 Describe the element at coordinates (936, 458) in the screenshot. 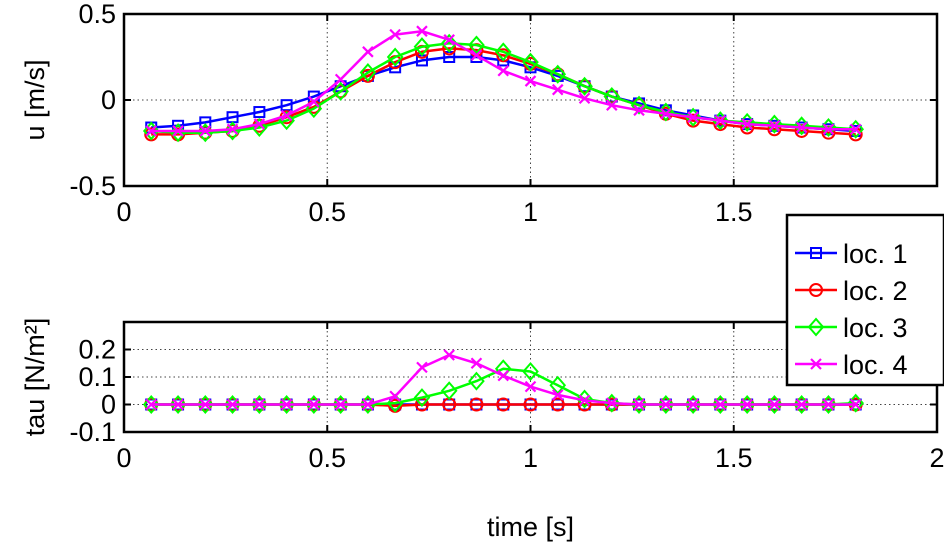

I see `x-tick-label: 2` at that location.